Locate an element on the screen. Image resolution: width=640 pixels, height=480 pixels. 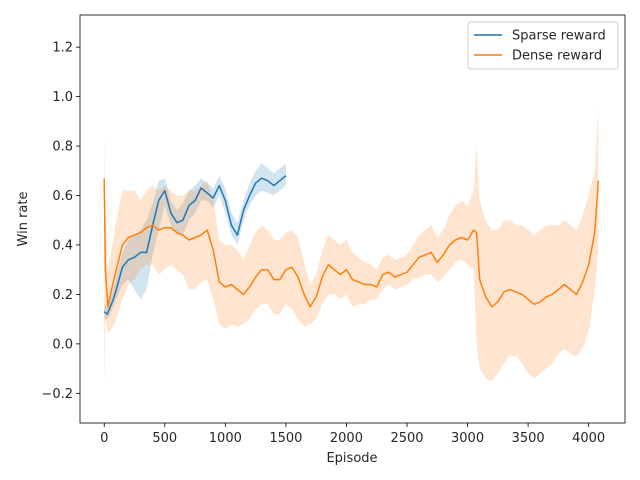
y-tick-label: 0.2 is located at coordinates (62, 295).